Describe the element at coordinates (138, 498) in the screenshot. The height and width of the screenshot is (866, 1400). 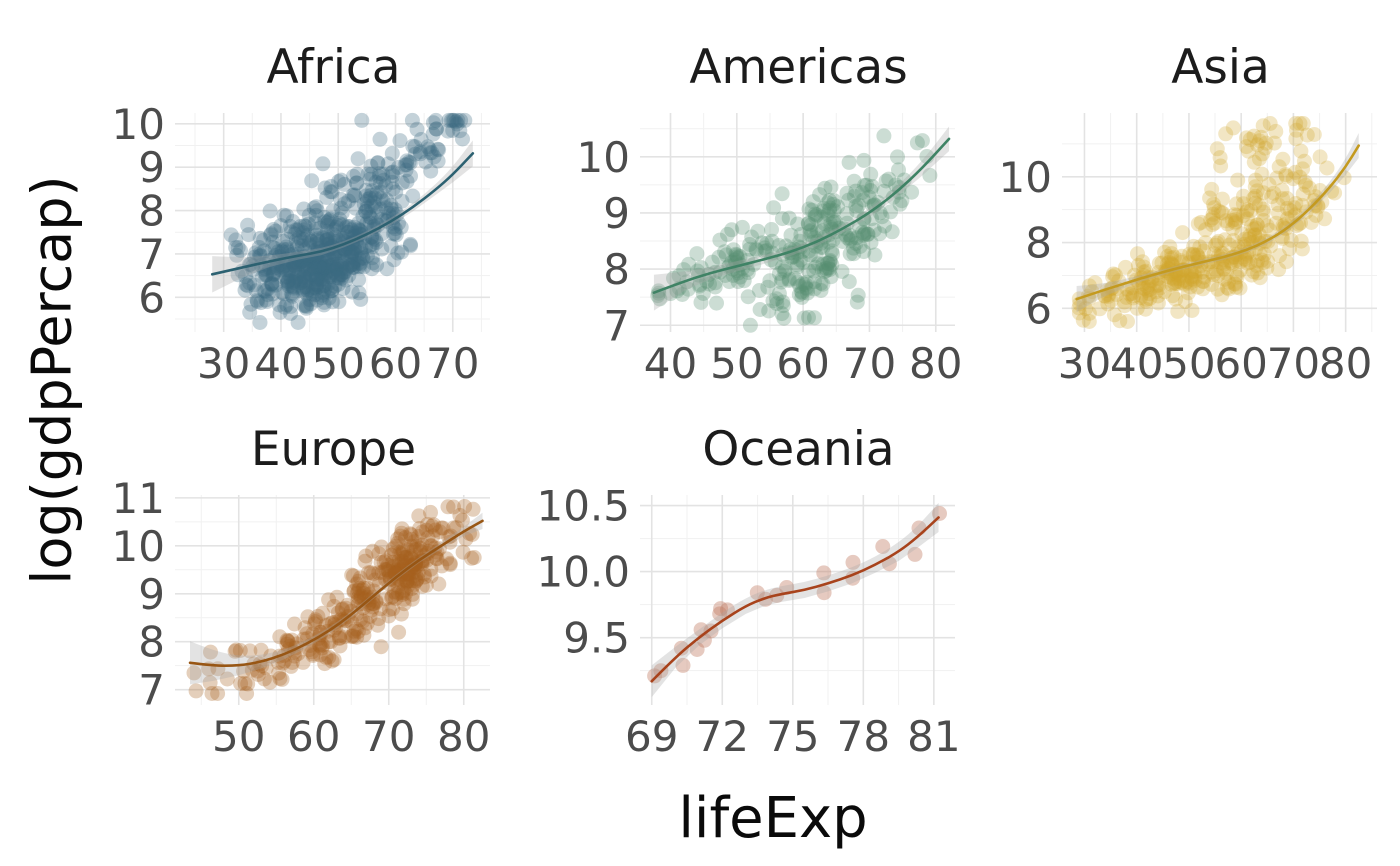
I see `svg-text: 11` at that location.